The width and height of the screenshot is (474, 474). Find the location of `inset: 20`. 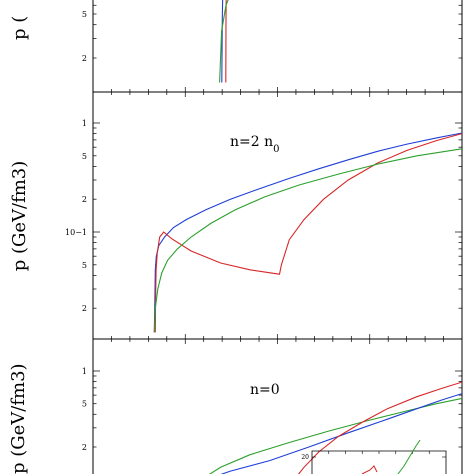

inset: 20 is located at coordinates (374, 456).